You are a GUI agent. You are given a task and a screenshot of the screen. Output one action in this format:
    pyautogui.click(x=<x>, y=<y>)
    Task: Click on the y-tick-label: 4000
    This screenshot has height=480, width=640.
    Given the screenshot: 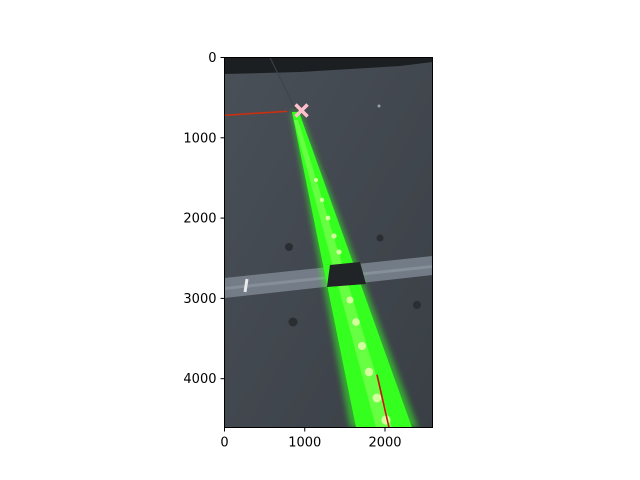 What is the action you would take?
    pyautogui.click(x=199, y=379)
    